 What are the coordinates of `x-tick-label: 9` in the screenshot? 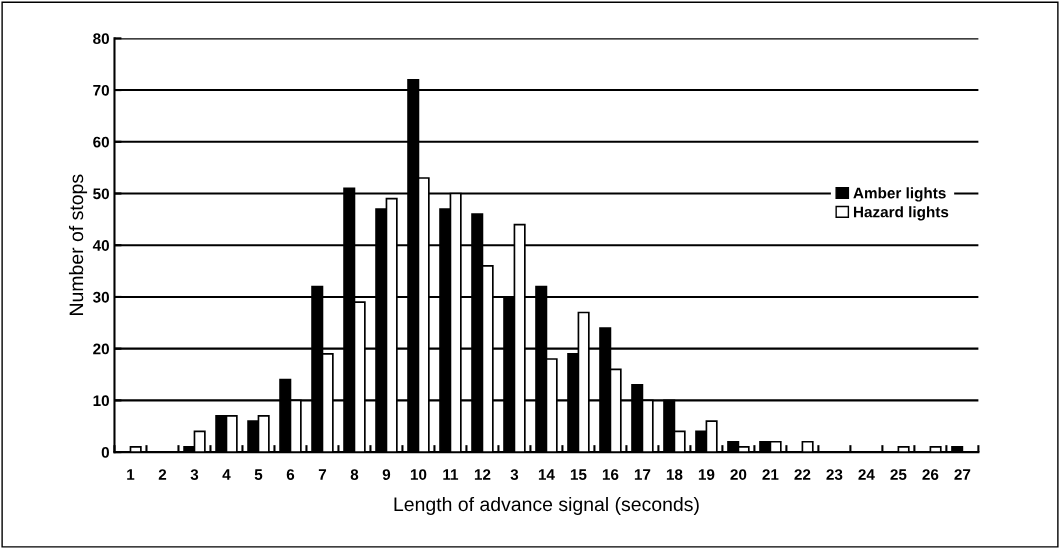 It's located at (386, 474).